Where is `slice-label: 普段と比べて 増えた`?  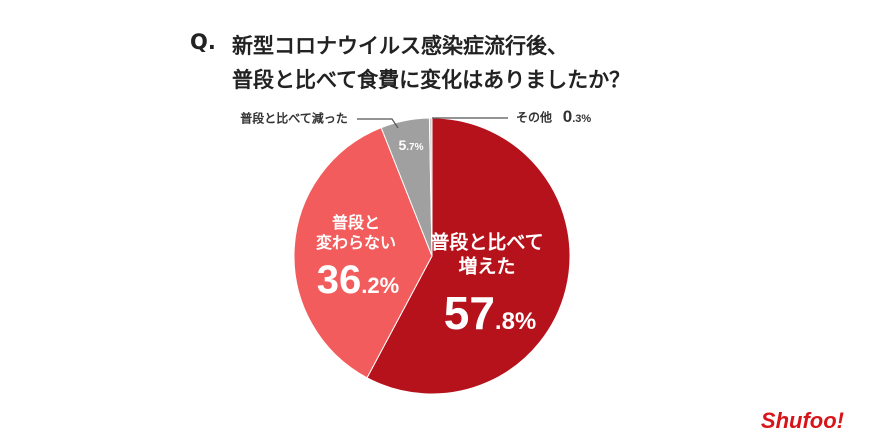
slice-label: 普段と比べて 増えた is located at coordinates (487, 254).